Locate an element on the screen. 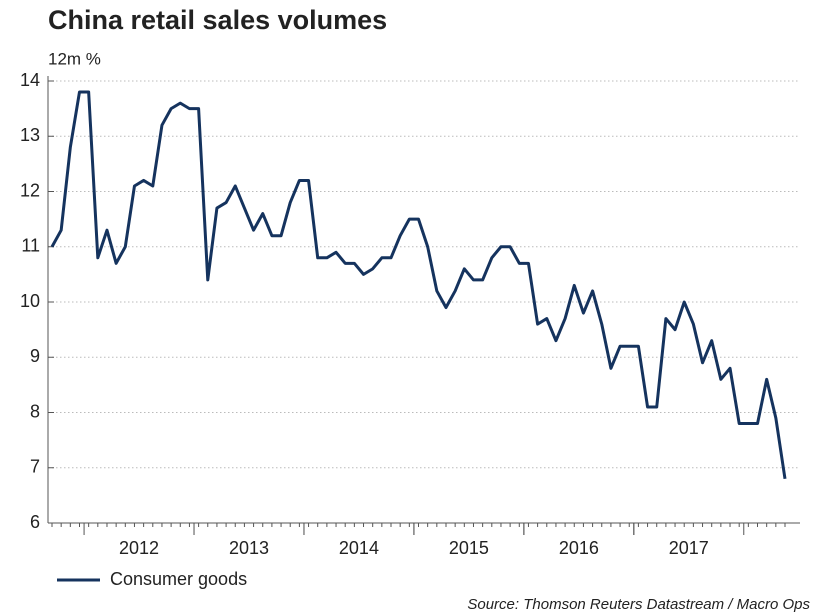  x-tick-label: 2016 is located at coordinates (579, 548).